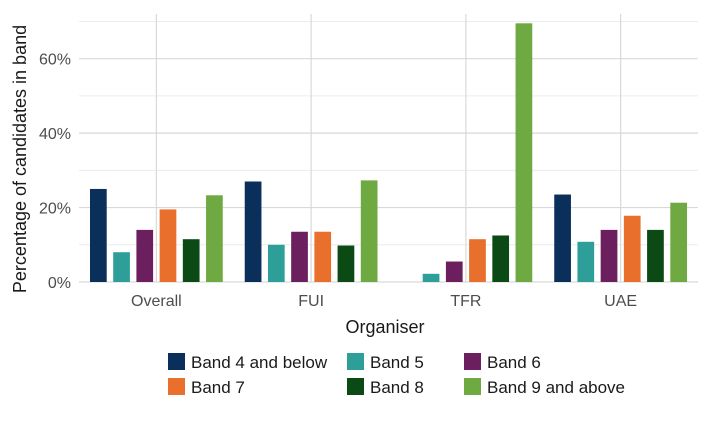 This screenshot has width=726, height=436. I want to click on legend-label: Band 8, so click(397, 387).